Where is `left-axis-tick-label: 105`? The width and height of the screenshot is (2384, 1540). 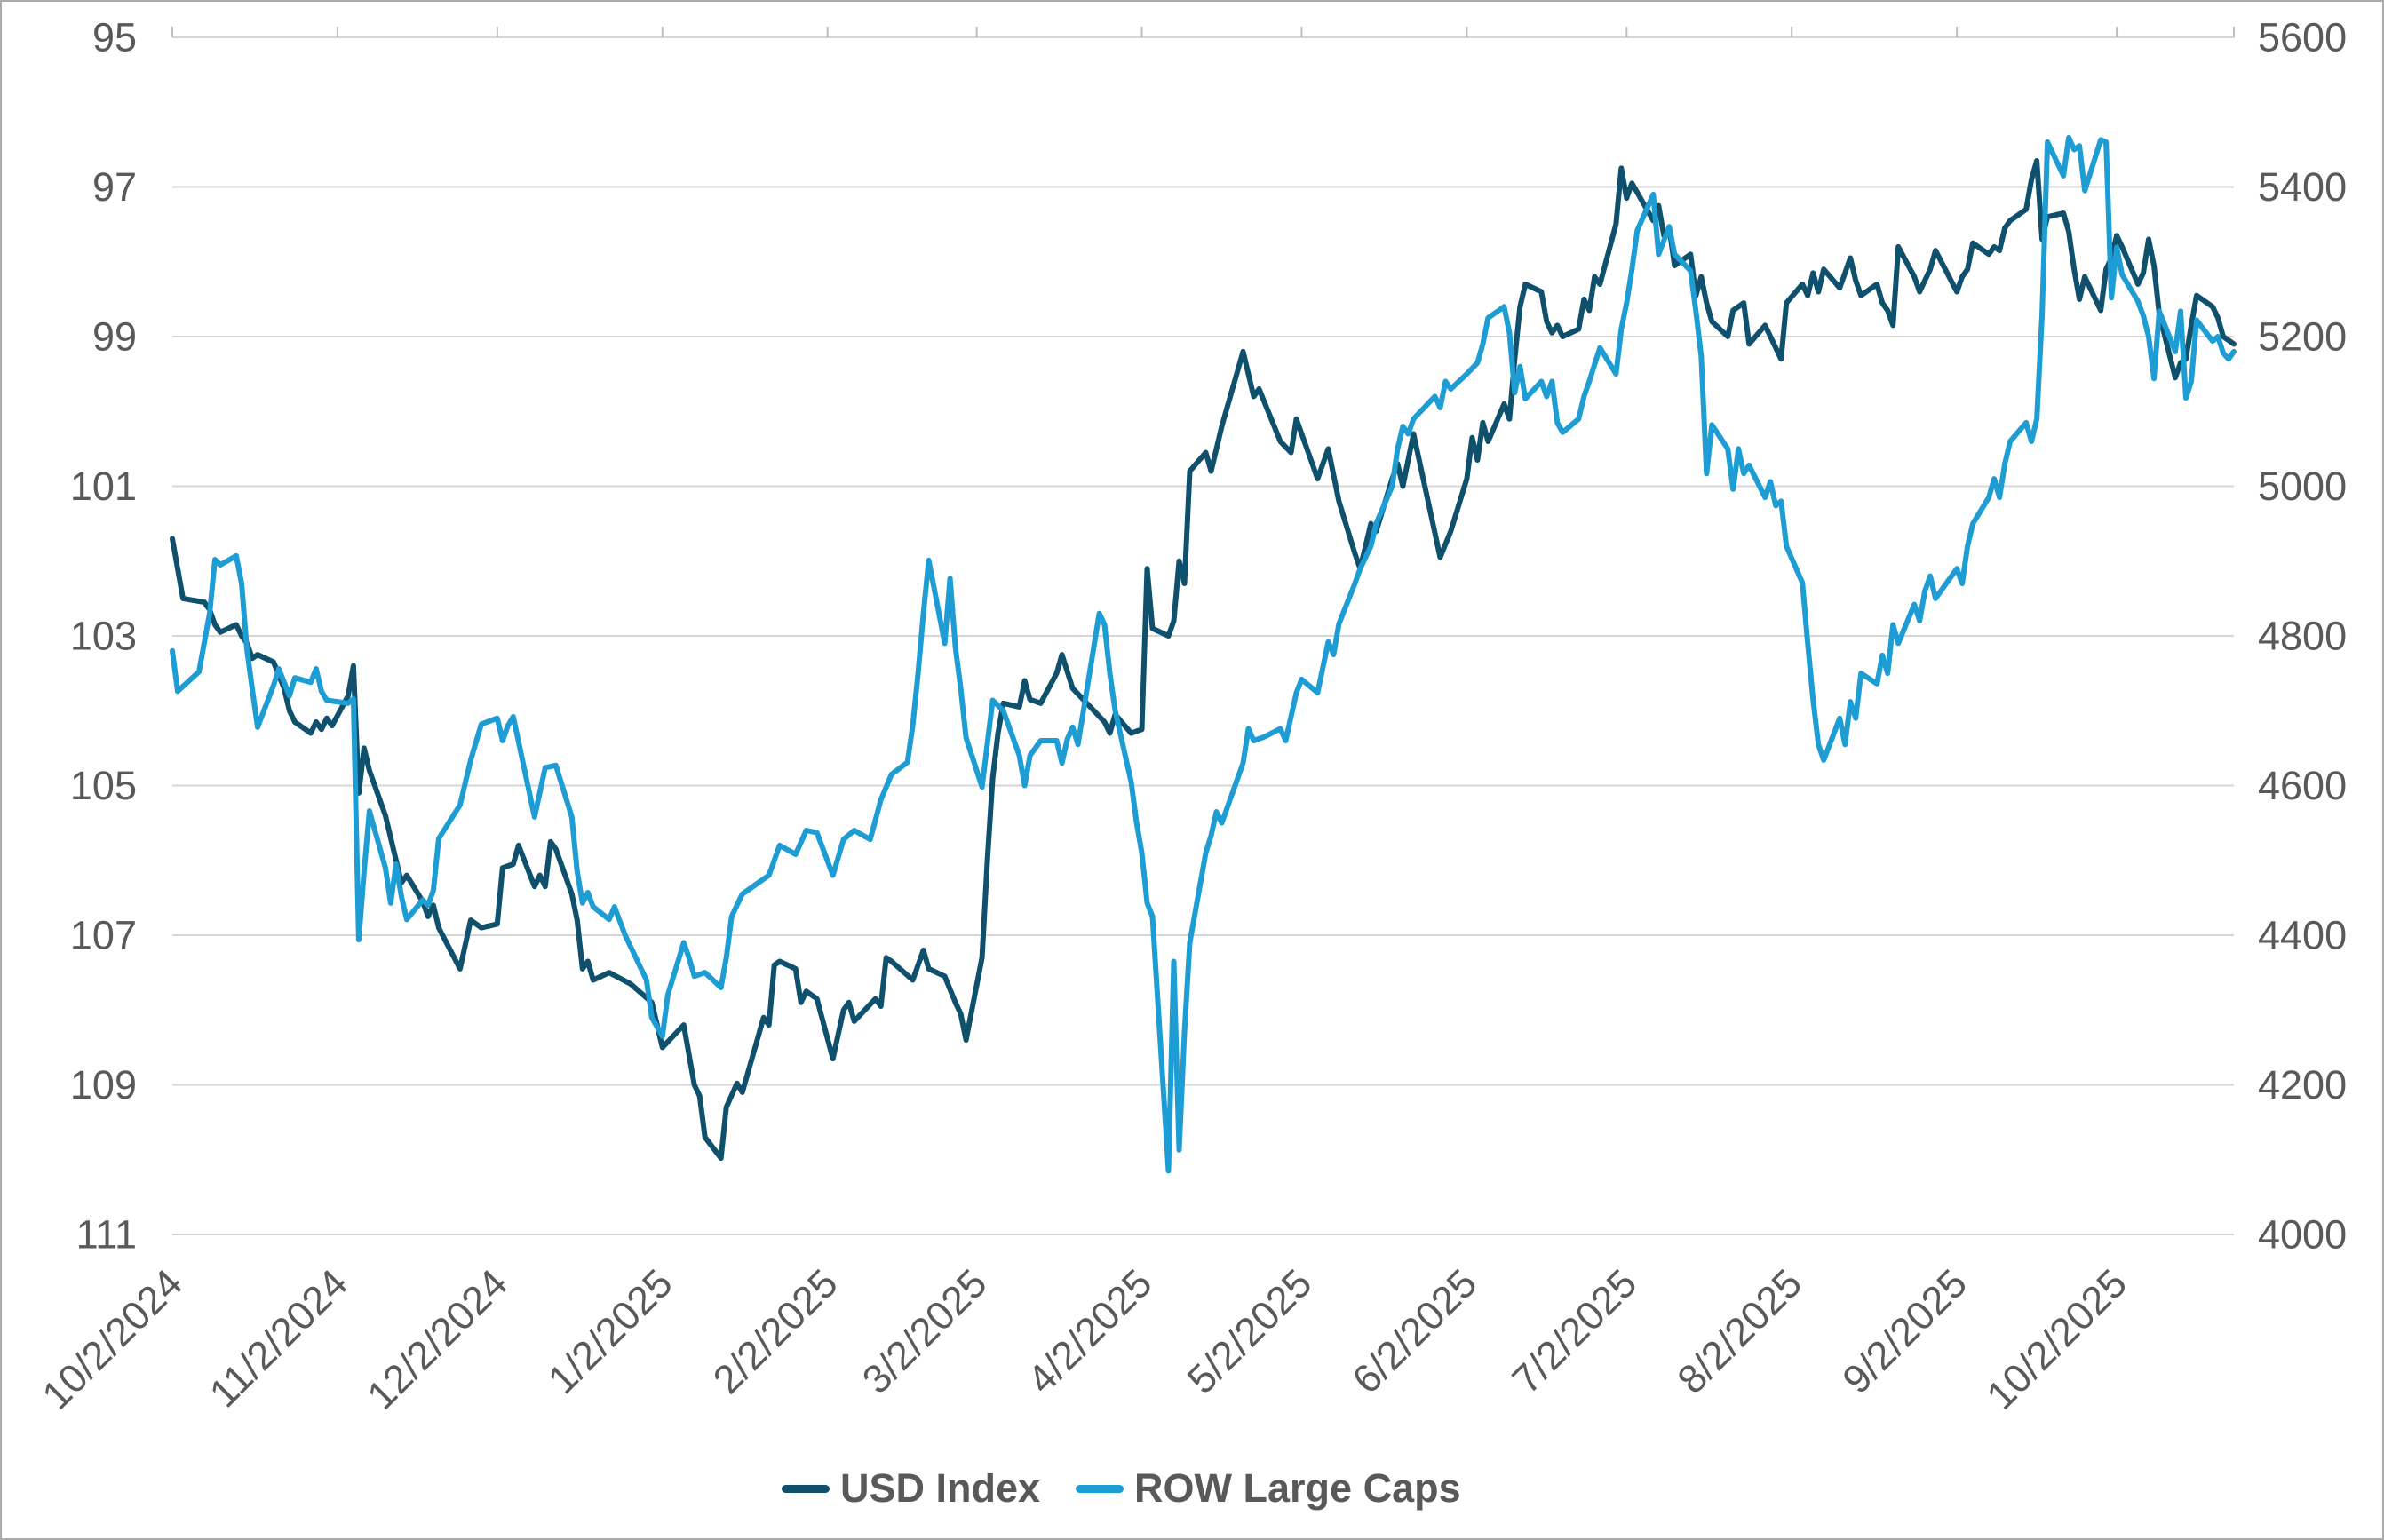
left-axis-tick-label: 105 is located at coordinates (103, 786).